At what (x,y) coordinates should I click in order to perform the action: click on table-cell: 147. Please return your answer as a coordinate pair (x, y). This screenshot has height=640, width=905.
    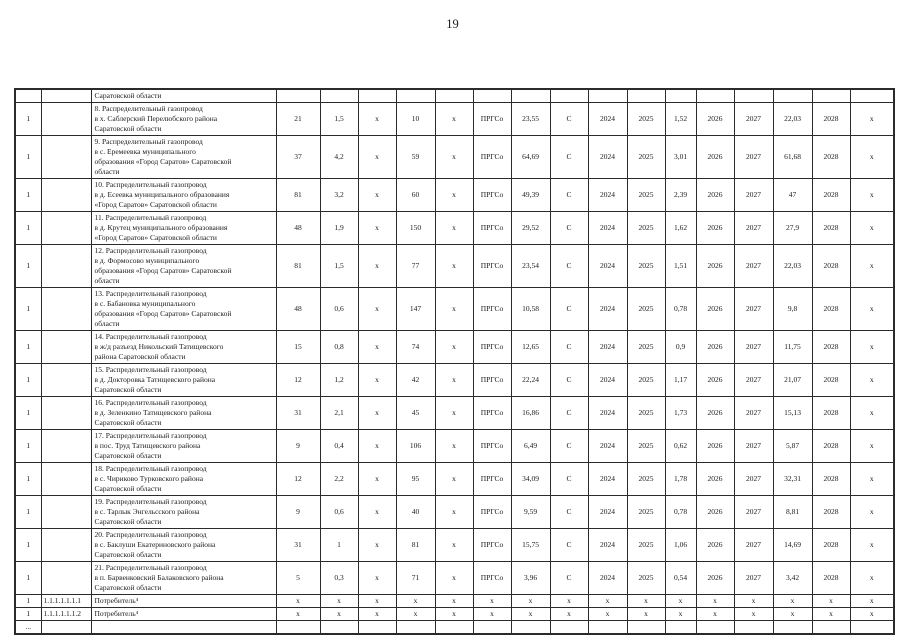
    Looking at the image, I should click on (415, 309).